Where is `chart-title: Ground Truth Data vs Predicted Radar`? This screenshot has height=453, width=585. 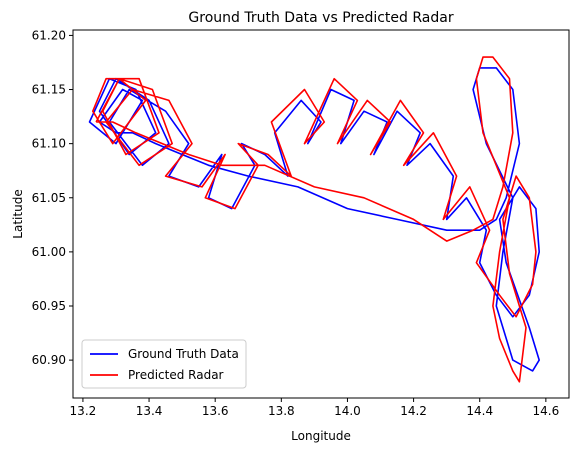
chart-title: Ground Truth Data vs Predicted Radar is located at coordinates (320, 18).